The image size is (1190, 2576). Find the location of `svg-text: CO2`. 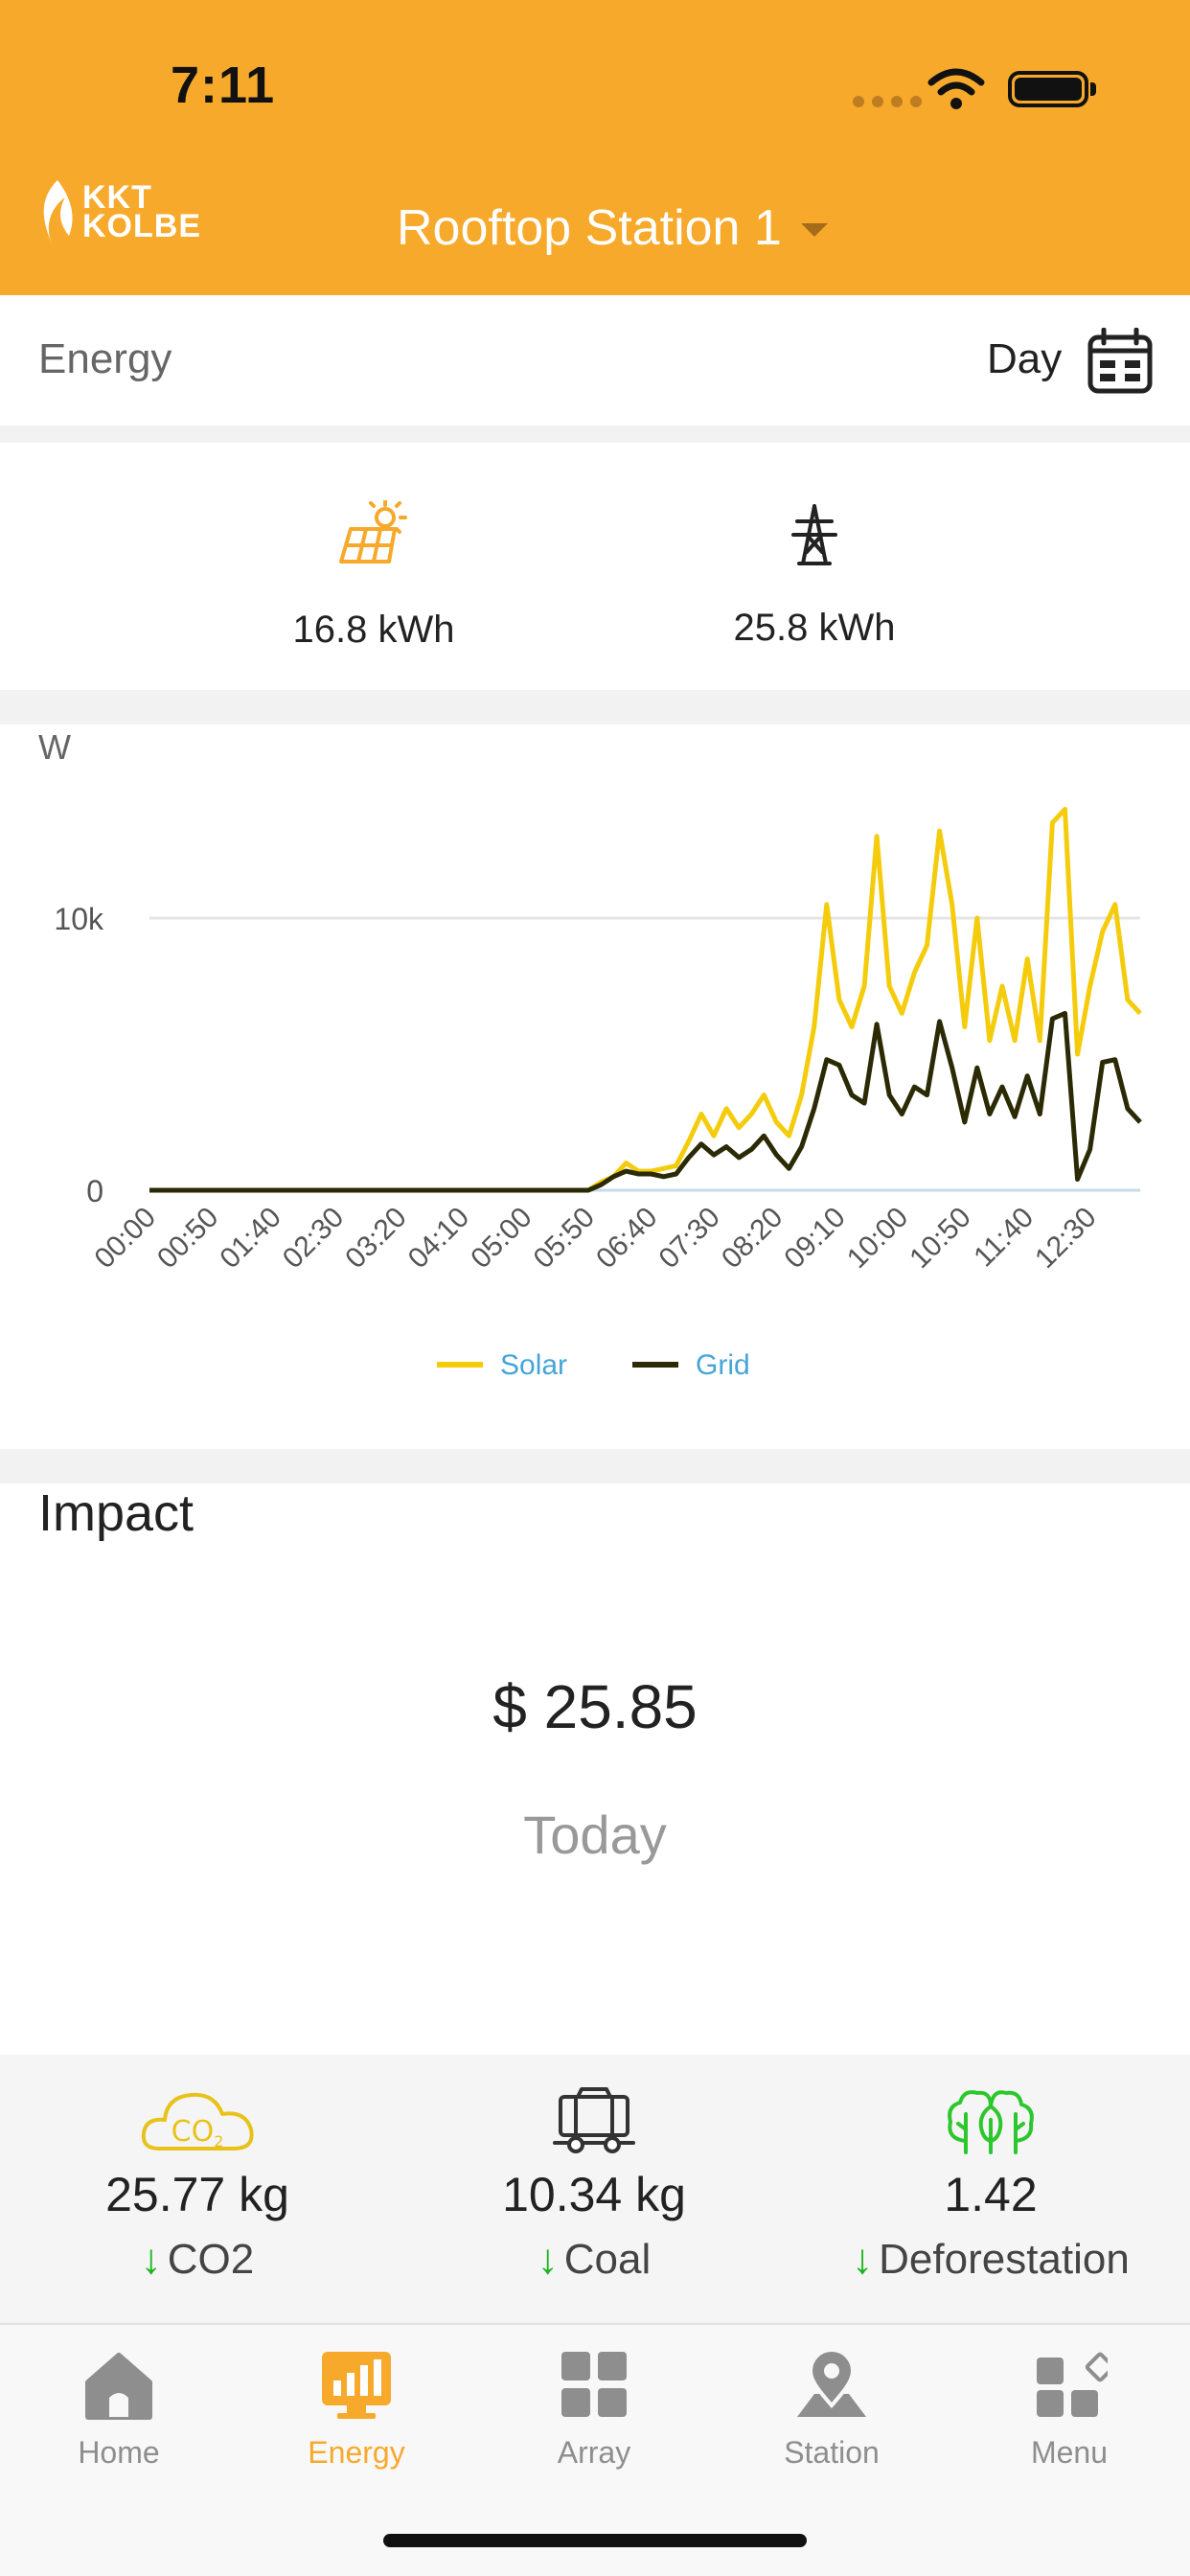

svg-text: CO2 is located at coordinates (198, 2133).